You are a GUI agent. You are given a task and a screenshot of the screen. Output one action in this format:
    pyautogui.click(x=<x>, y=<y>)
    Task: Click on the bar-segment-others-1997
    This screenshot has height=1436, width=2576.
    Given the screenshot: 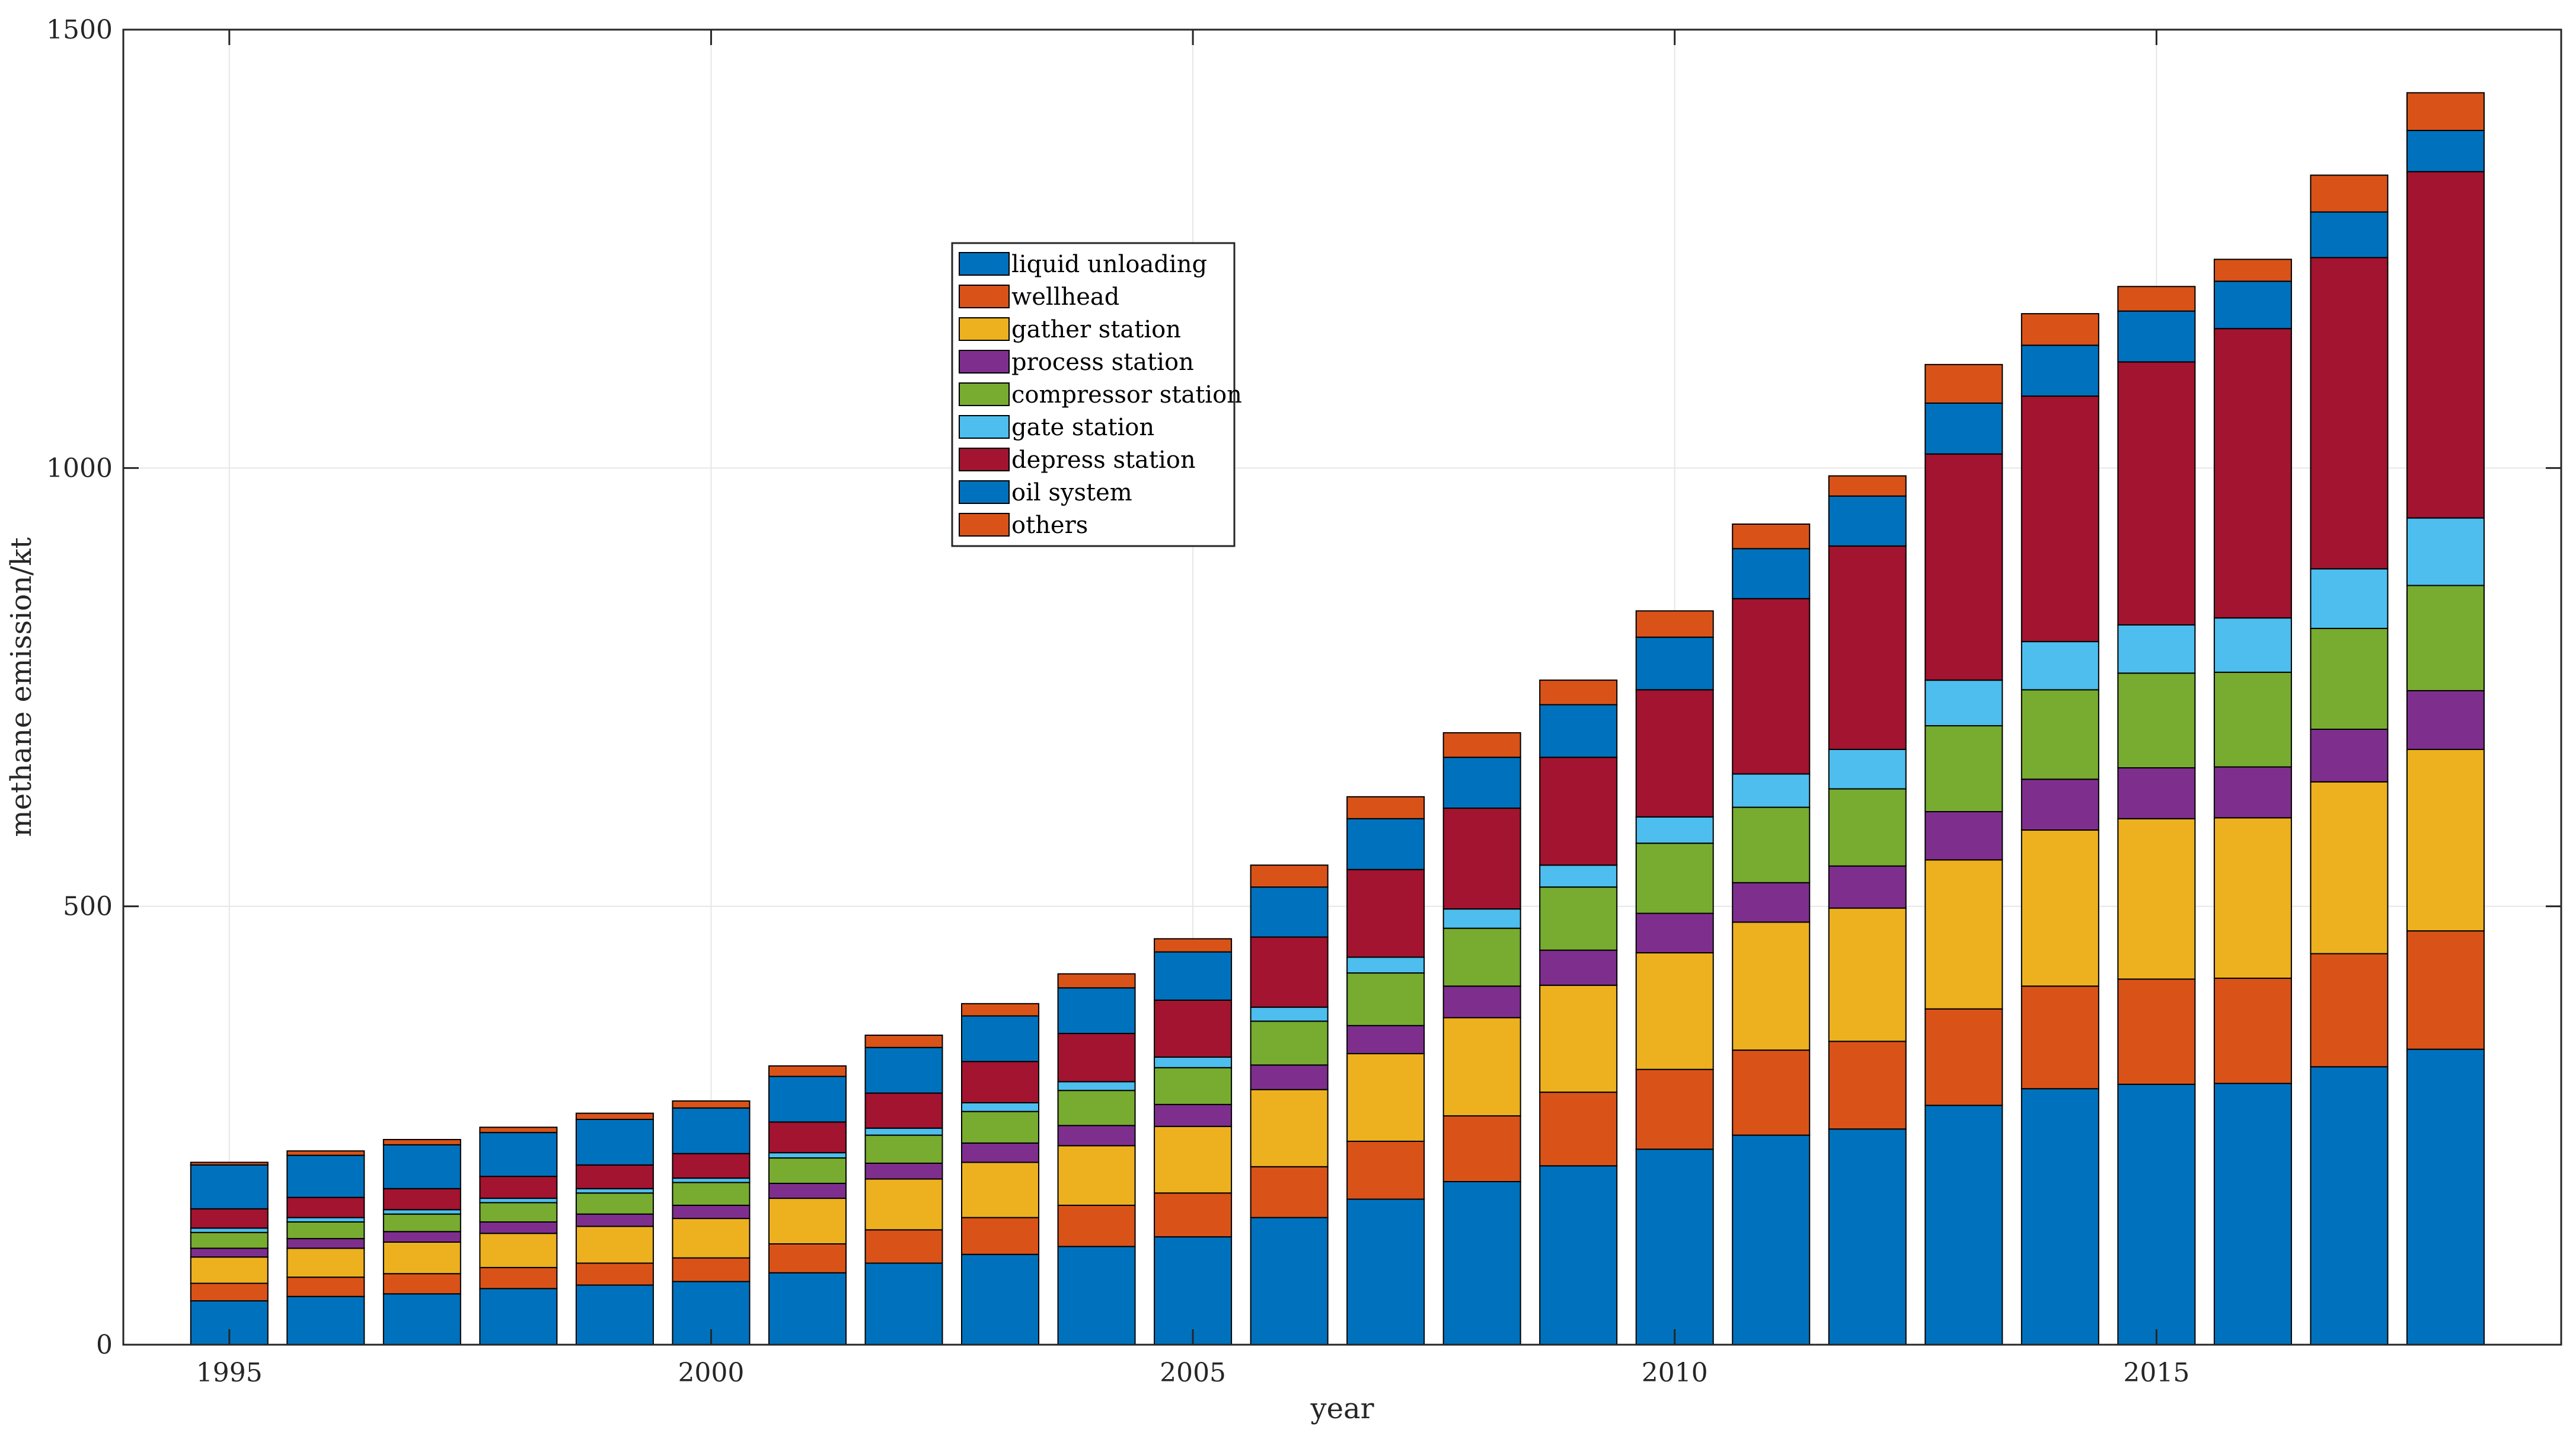 What is the action you would take?
    pyautogui.click(x=421, y=1141)
    